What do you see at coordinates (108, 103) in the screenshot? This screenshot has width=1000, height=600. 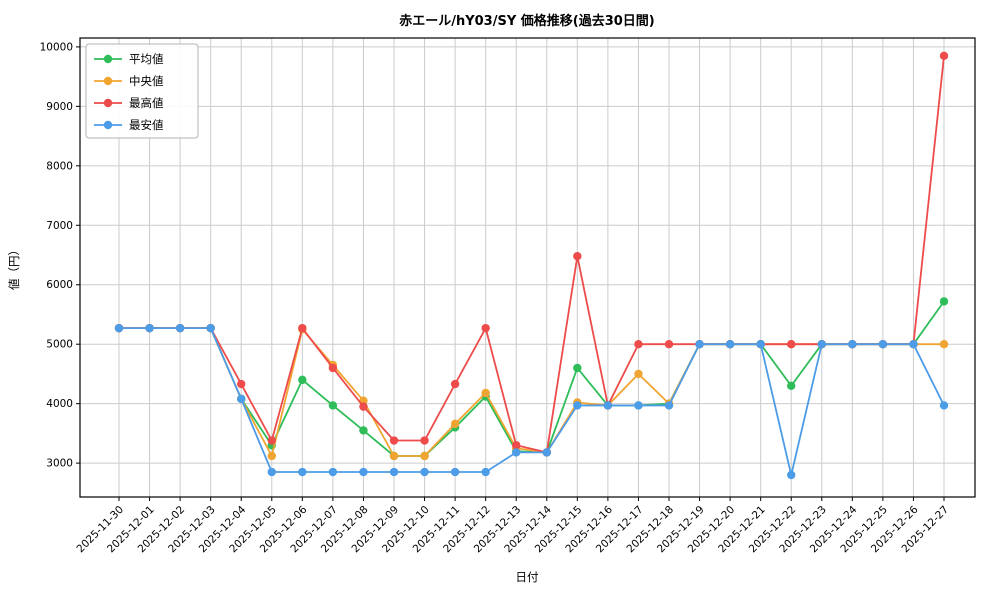 I see `legend-marker-max` at bounding box center [108, 103].